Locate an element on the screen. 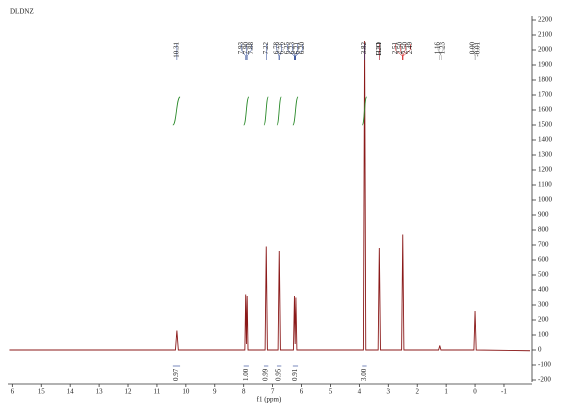 The image size is (571, 405). peak-label: 7.93 is located at coordinates (241, 48).